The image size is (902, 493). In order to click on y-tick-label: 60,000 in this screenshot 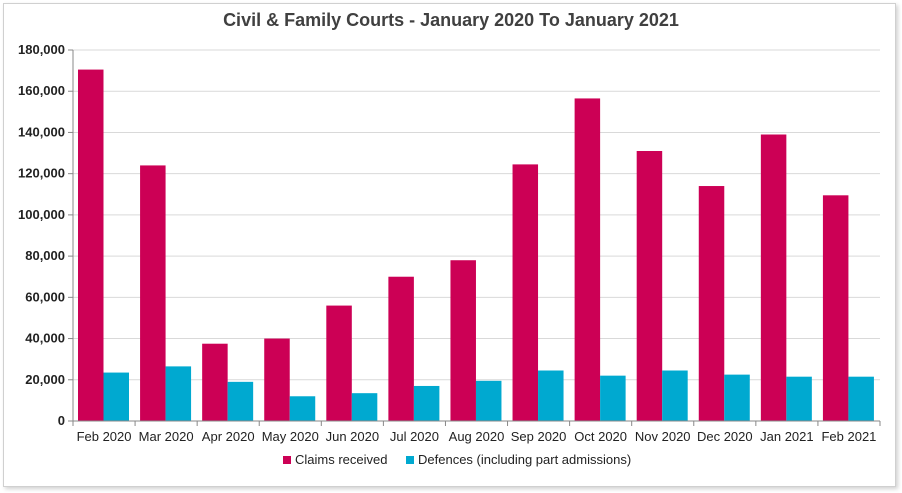, I will do `click(45, 296)`.